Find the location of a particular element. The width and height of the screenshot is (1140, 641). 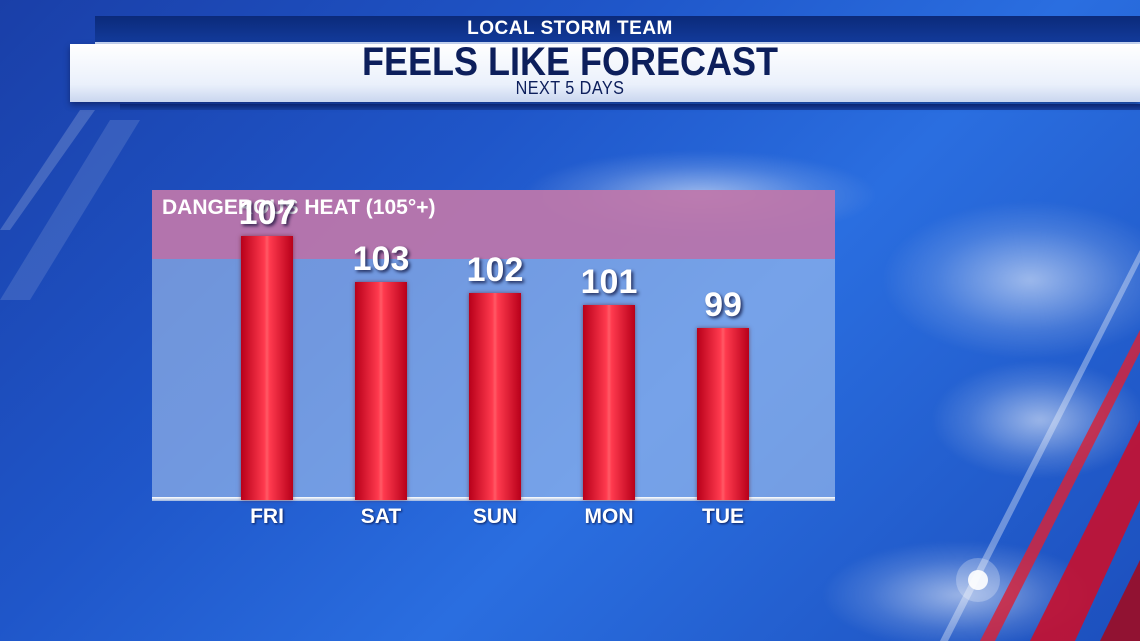

header-title-bar is located at coordinates (605, 73).